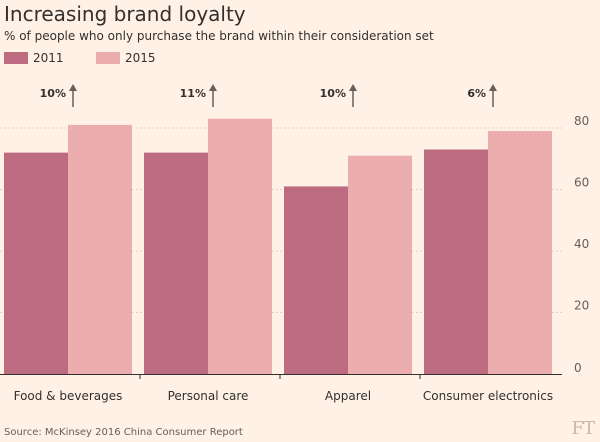 This screenshot has height=442, width=600. What do you see at coordinates (476, 93) in the screenshot?
I see `change-annotation: 6%` at bounding box center [476, 93].